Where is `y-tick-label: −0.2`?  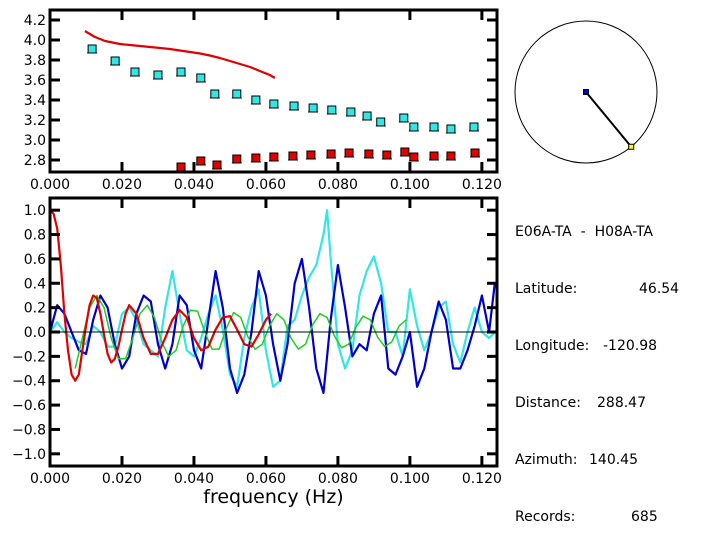
y-tick-label: −0.2 is located at coordinates (29, 357).